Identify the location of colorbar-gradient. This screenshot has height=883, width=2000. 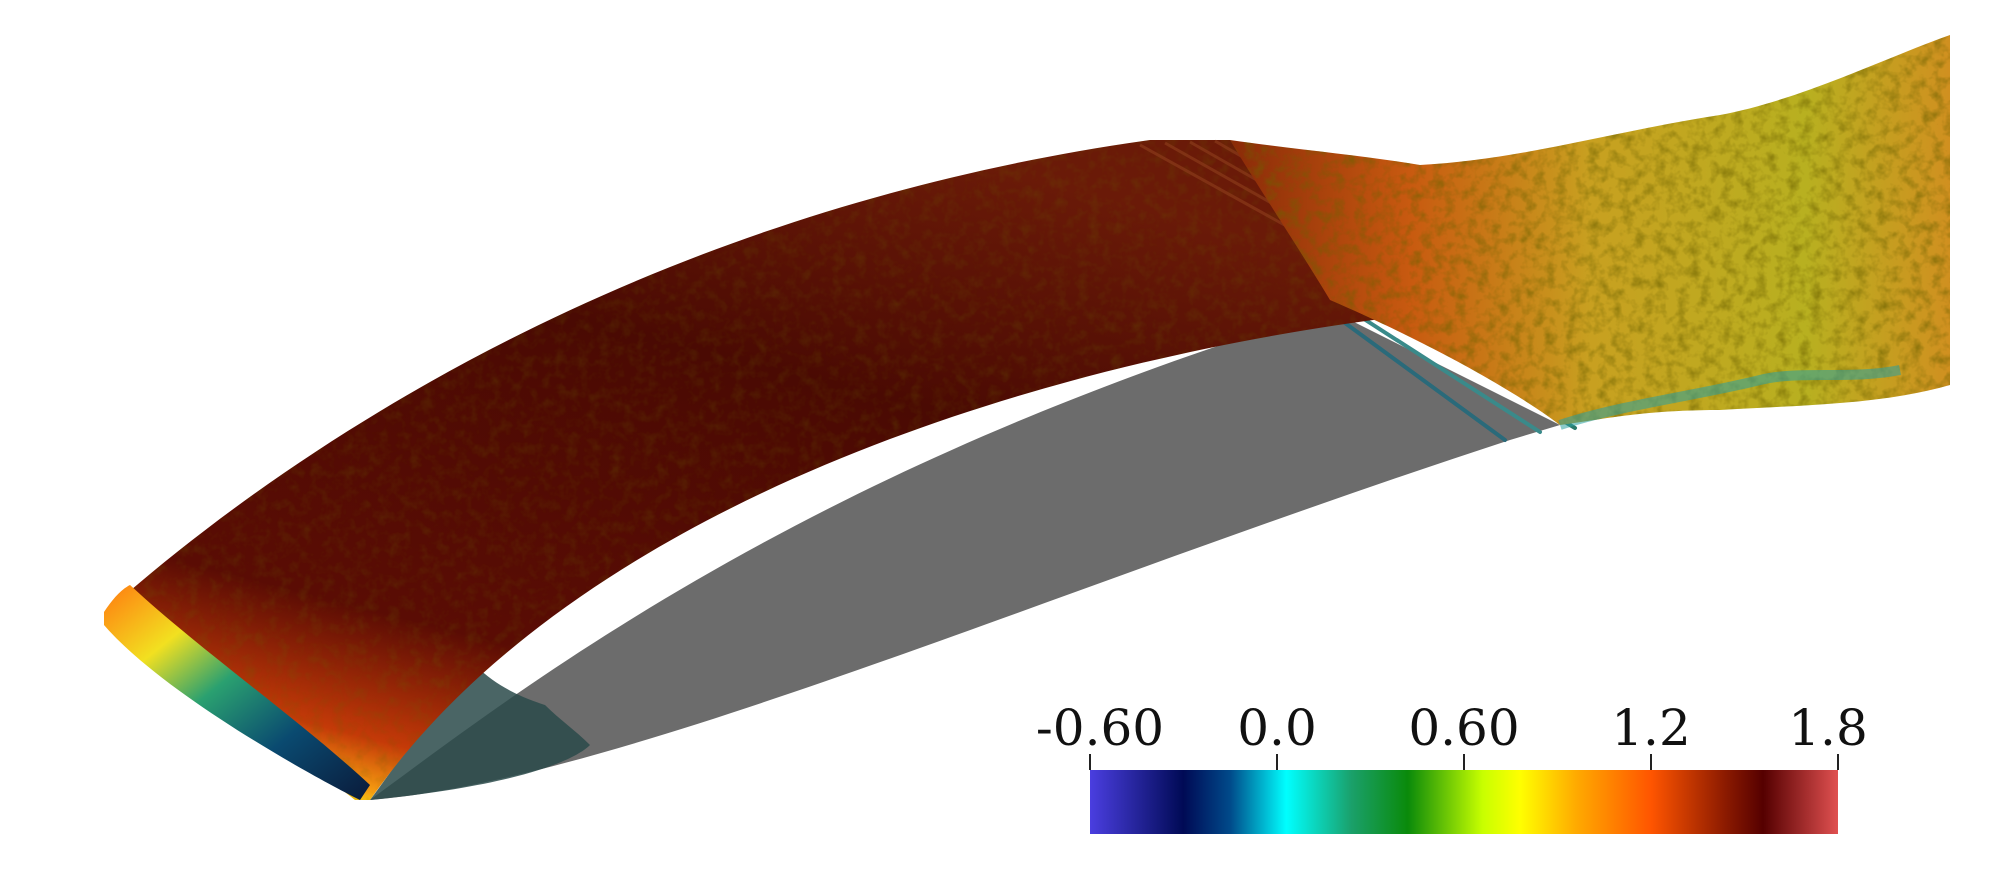
(1464, 802).